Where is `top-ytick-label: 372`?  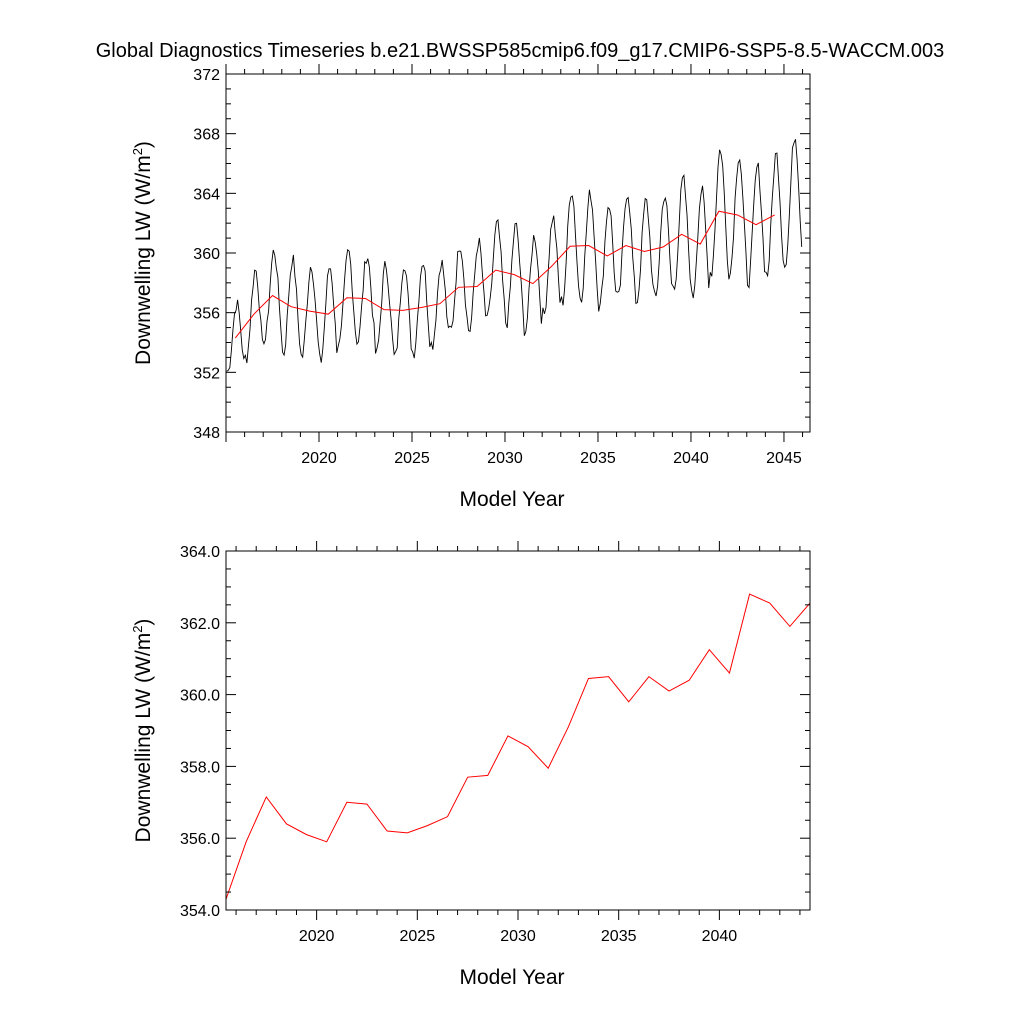 top-ytick-label: 372 is located at coordinates (206, 75).